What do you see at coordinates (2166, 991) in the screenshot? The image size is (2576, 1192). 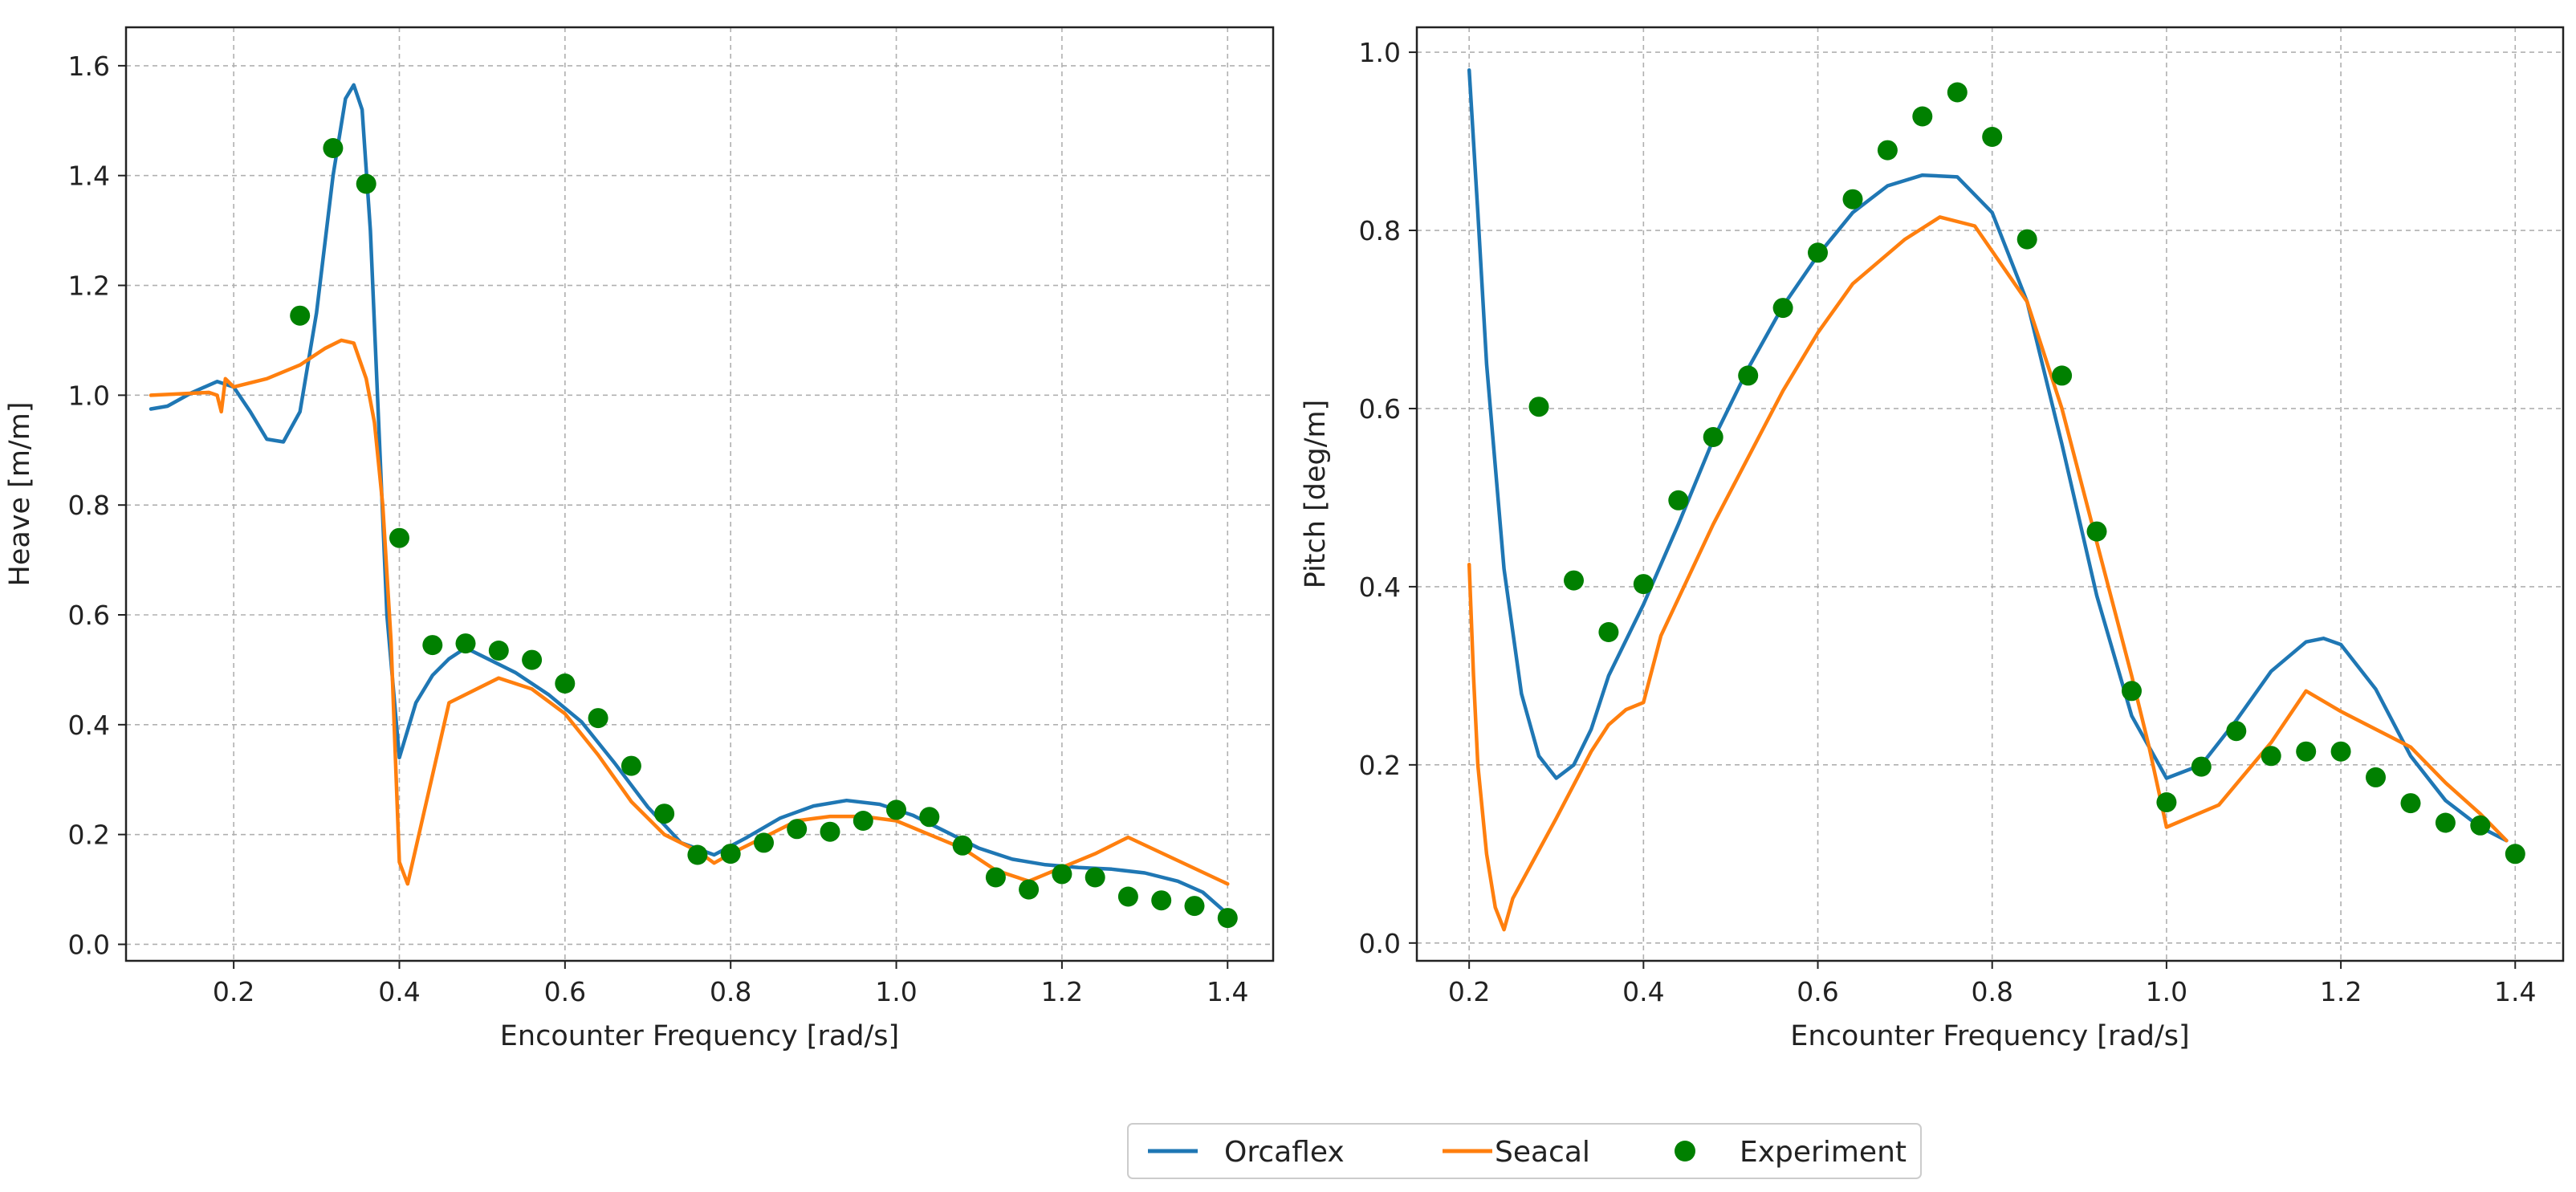 I see `pitch-x-tick-label: 1.0` at bounding box center [2166, 991].